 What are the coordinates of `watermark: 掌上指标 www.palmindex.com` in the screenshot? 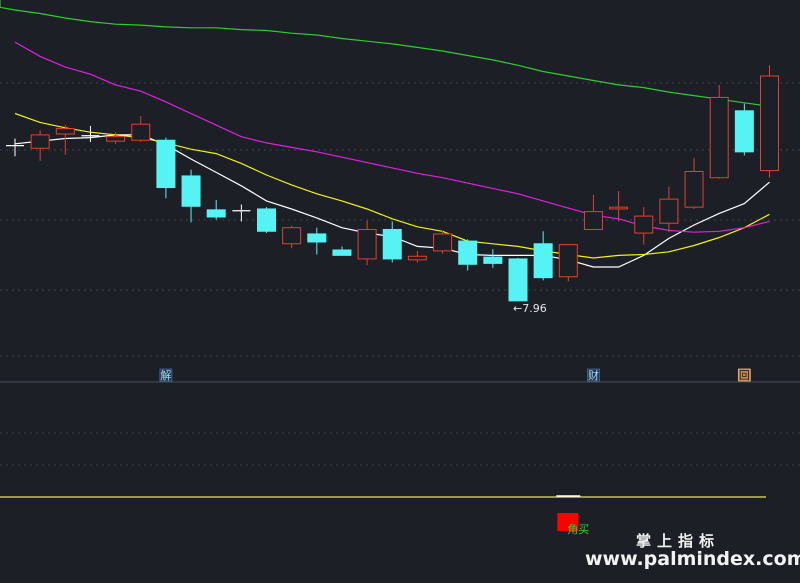 It's located at (692, 551).